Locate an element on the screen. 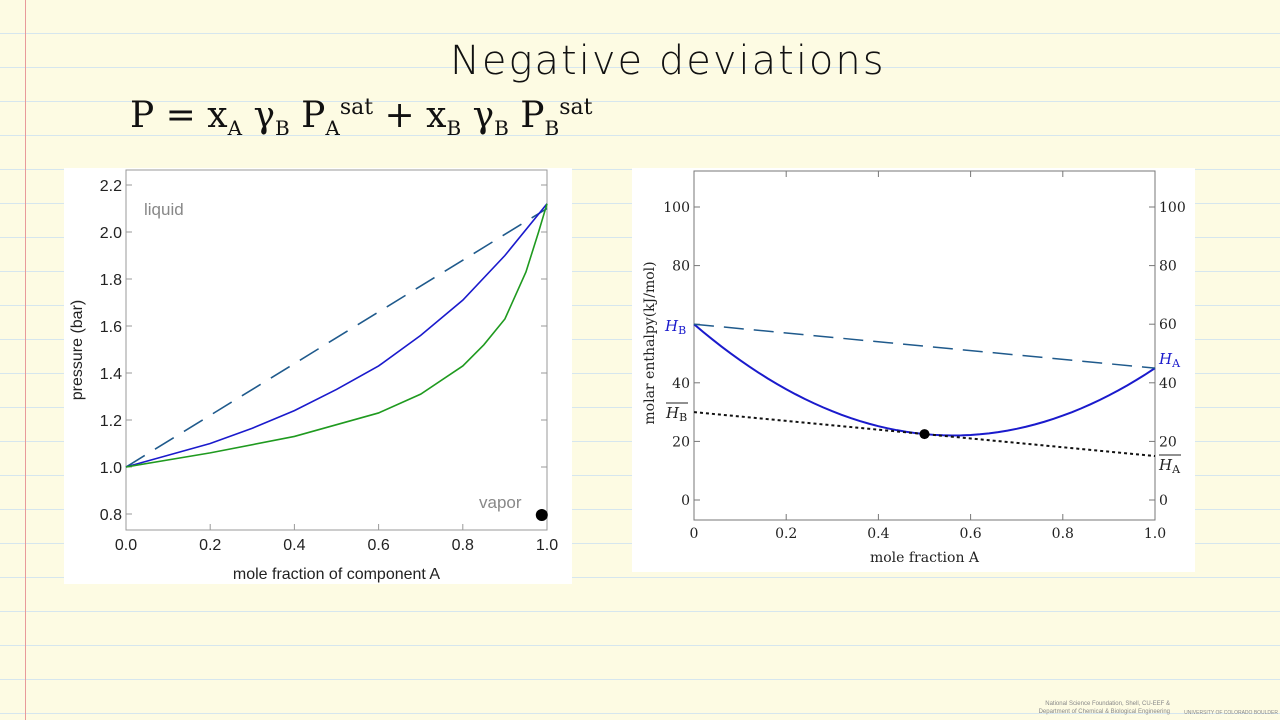 This screenshot has width=1280, height=720. HA-bar-label: HA is located at coordinates (1169, 466).